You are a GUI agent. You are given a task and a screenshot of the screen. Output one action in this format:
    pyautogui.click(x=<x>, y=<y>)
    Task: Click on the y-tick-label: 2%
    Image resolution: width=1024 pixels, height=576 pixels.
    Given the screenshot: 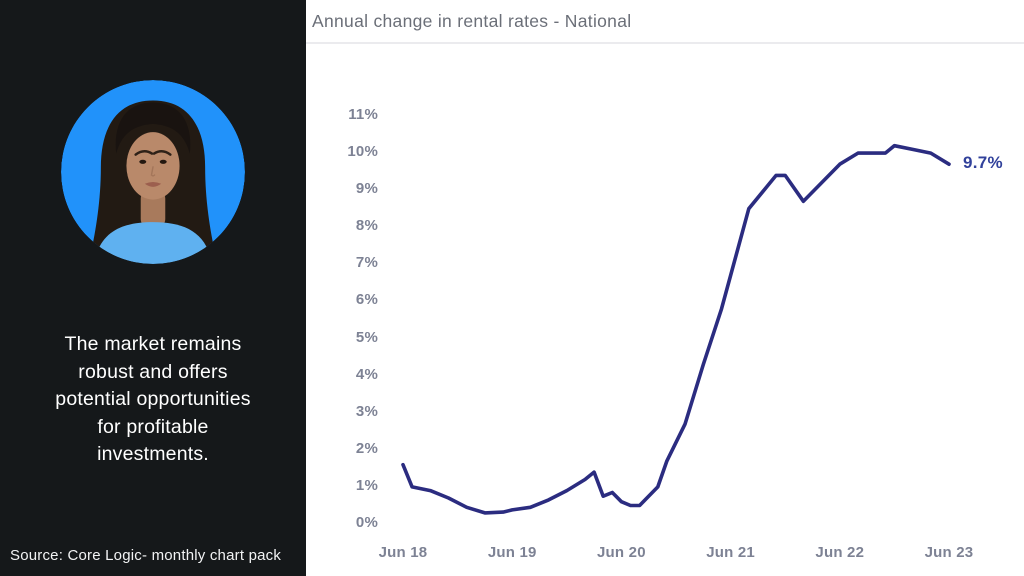 What is the action you would take?
    pyautogui.click(x=366, y=448)
    